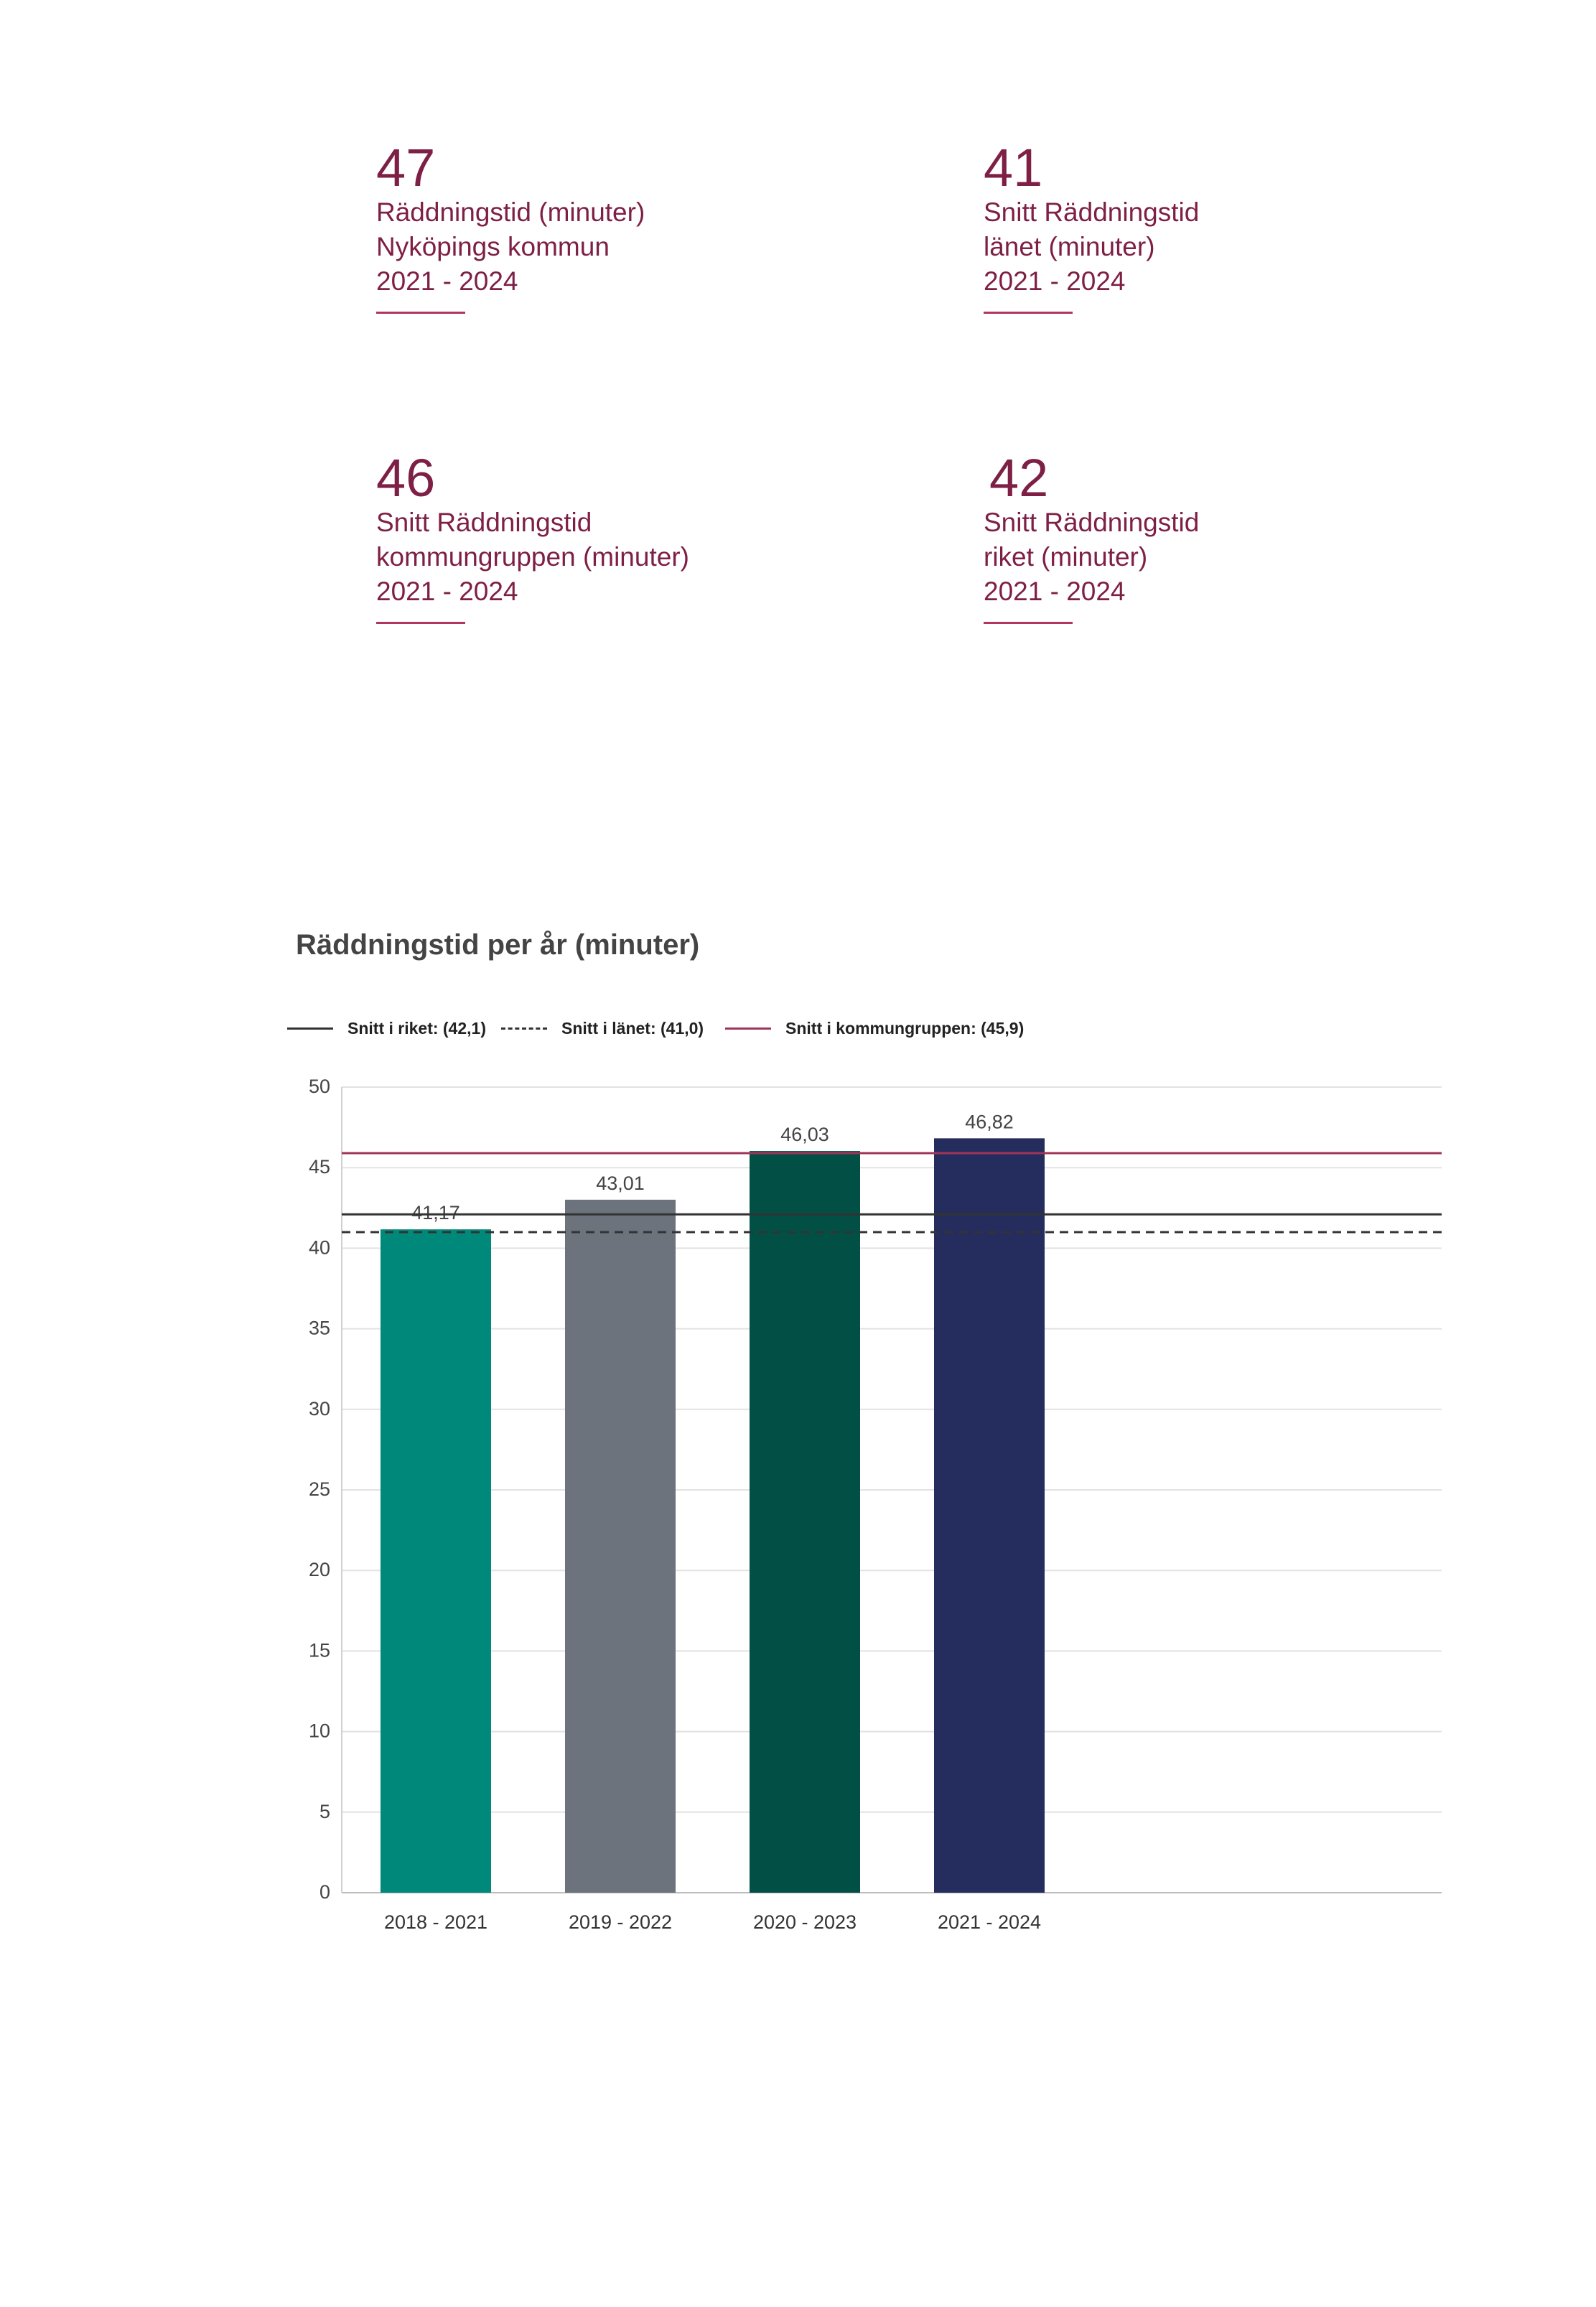 The height and width of the screenshot is (2307, 1596). What do you see at coordinates (1069, 246) in the screenshot?
I see `kpi-label-line: länet (minuter)` at bounding box center [1069, 246].